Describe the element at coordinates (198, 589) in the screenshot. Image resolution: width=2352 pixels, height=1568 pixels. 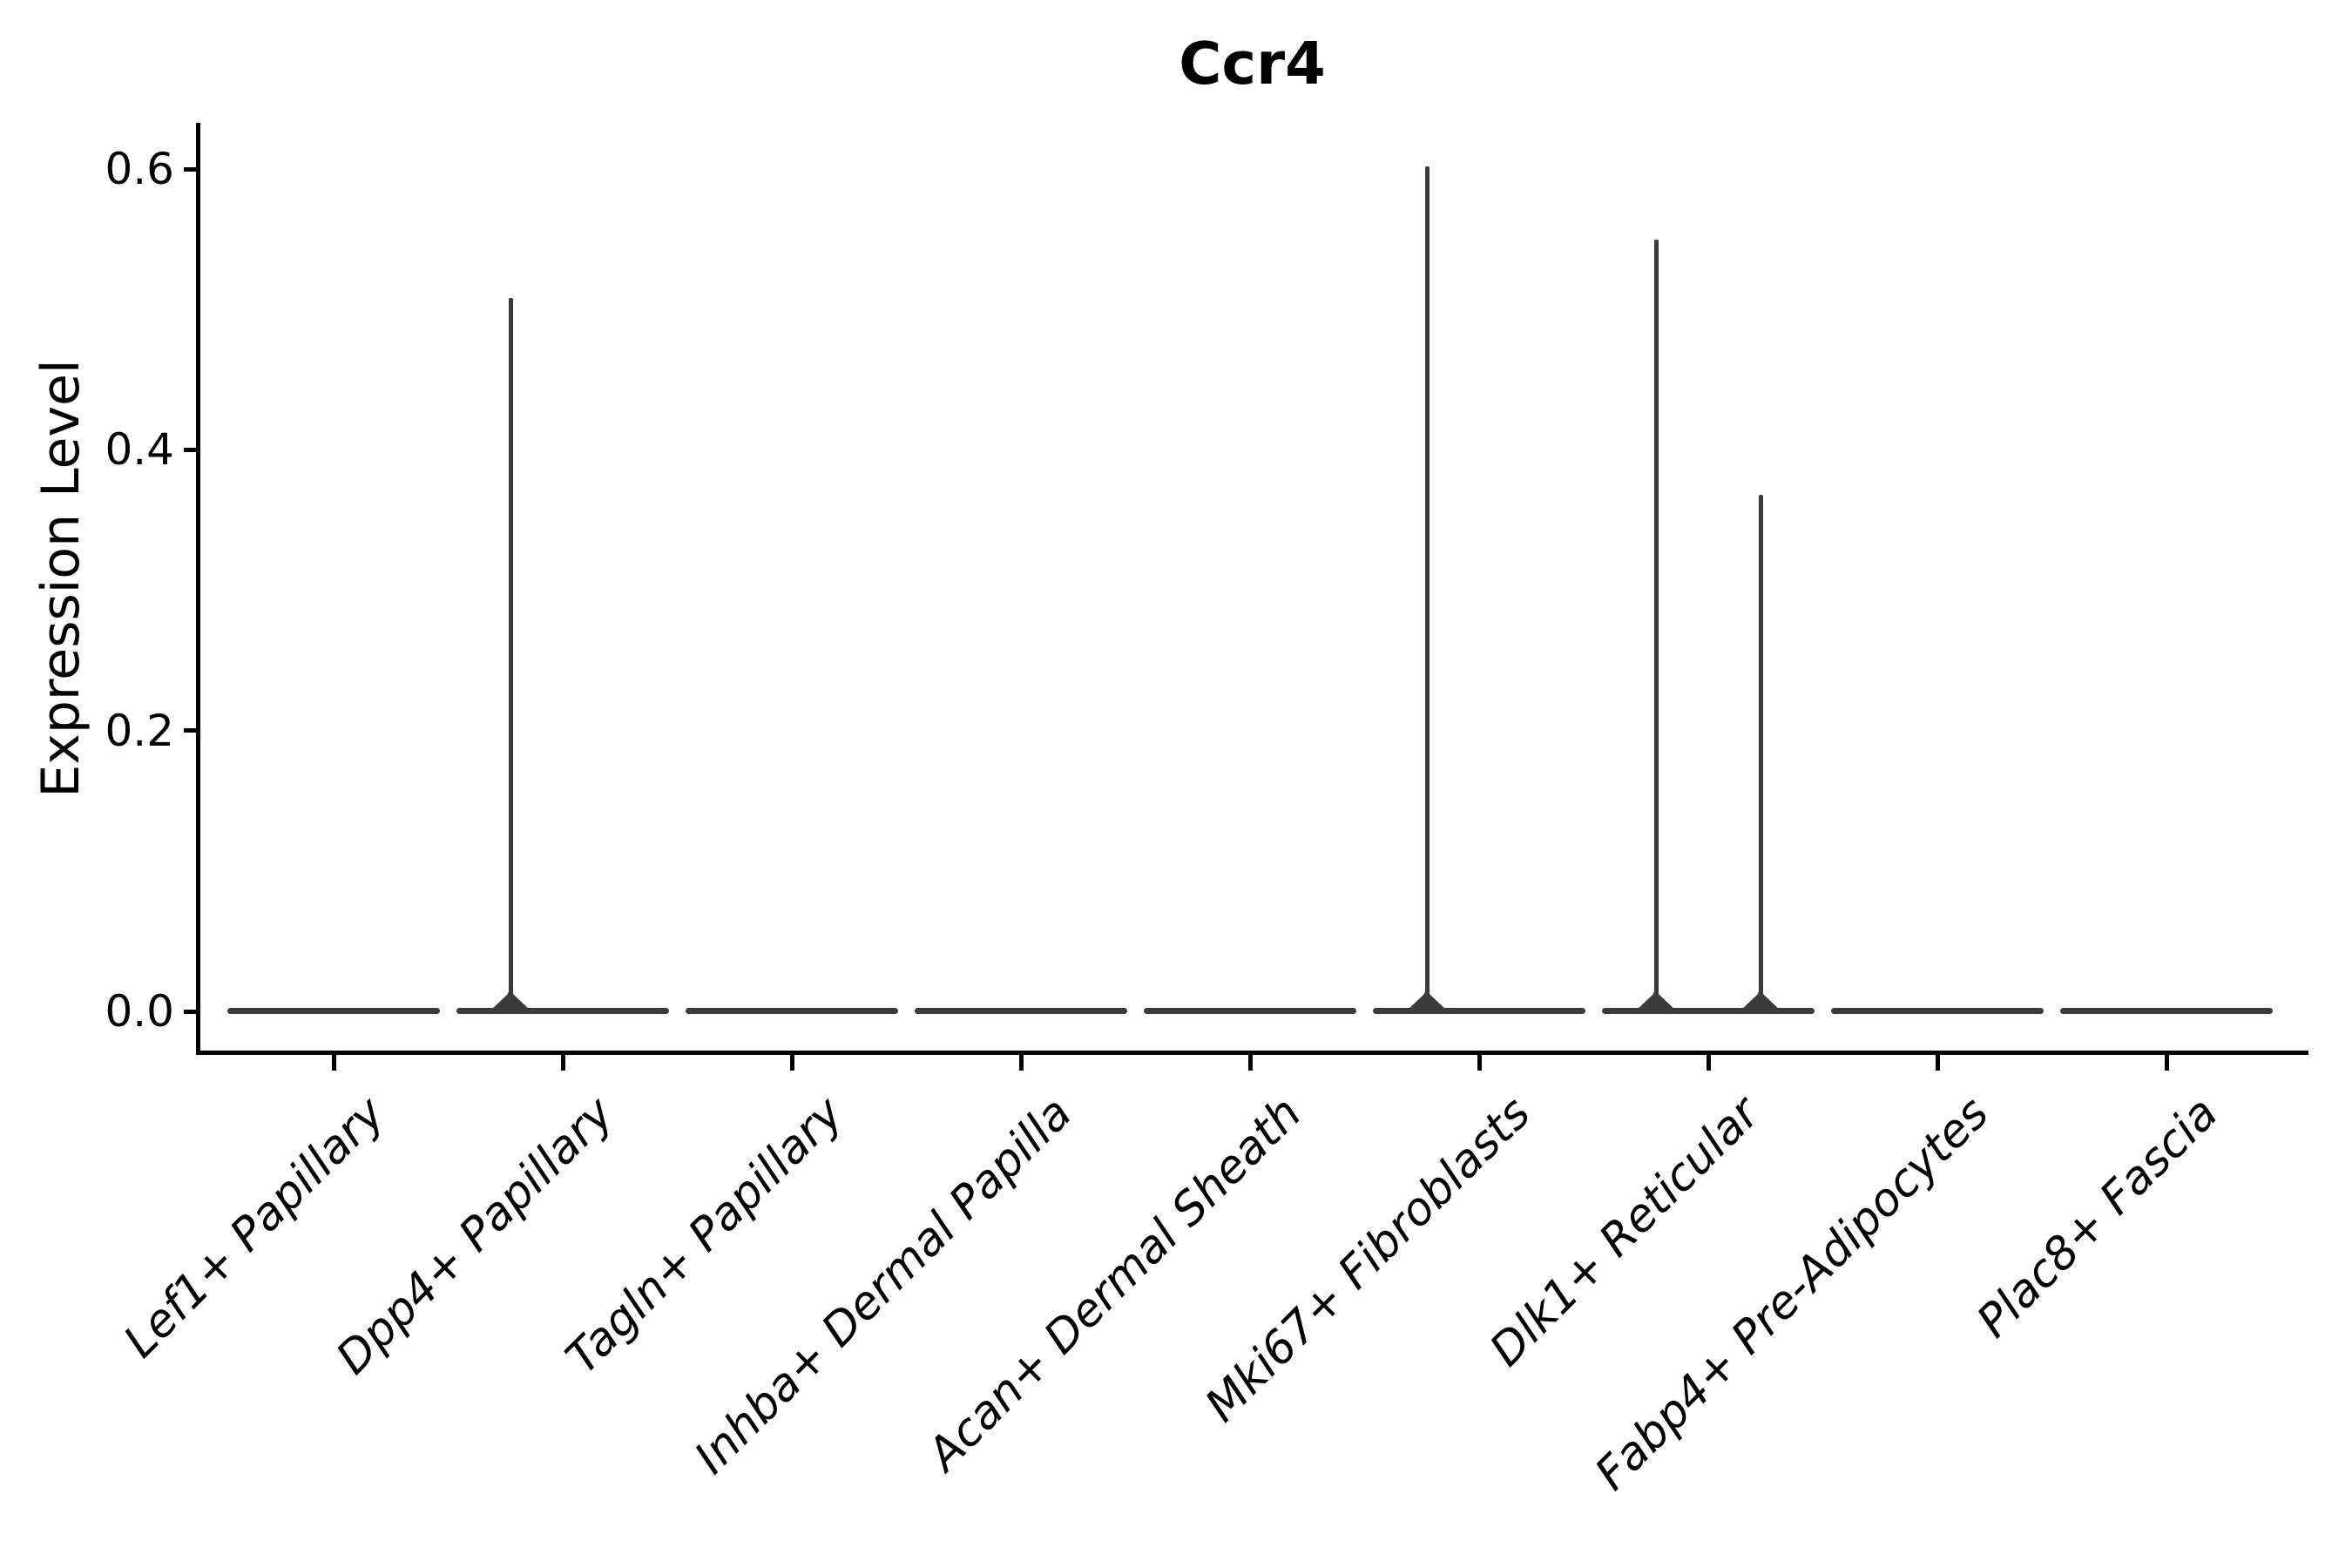
I see `y-axis-spine` at that location.